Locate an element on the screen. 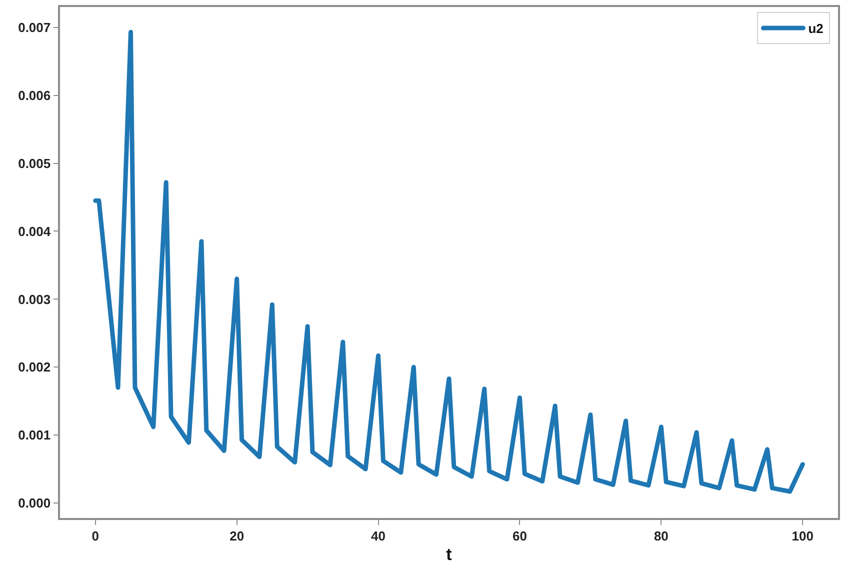  y-tick-label: 0.006 is located at coordinates (34, 95).